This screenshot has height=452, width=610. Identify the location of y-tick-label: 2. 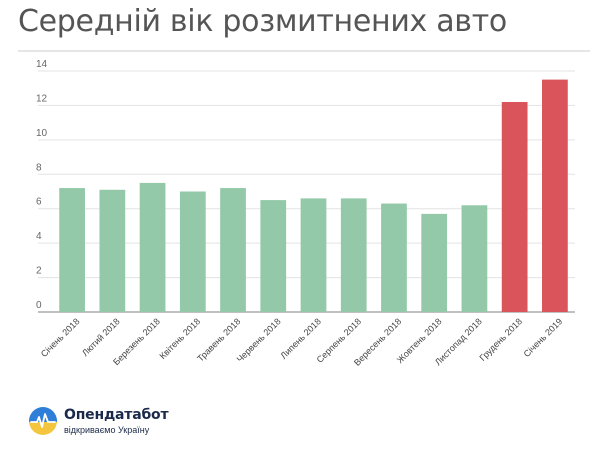
(39, 271).